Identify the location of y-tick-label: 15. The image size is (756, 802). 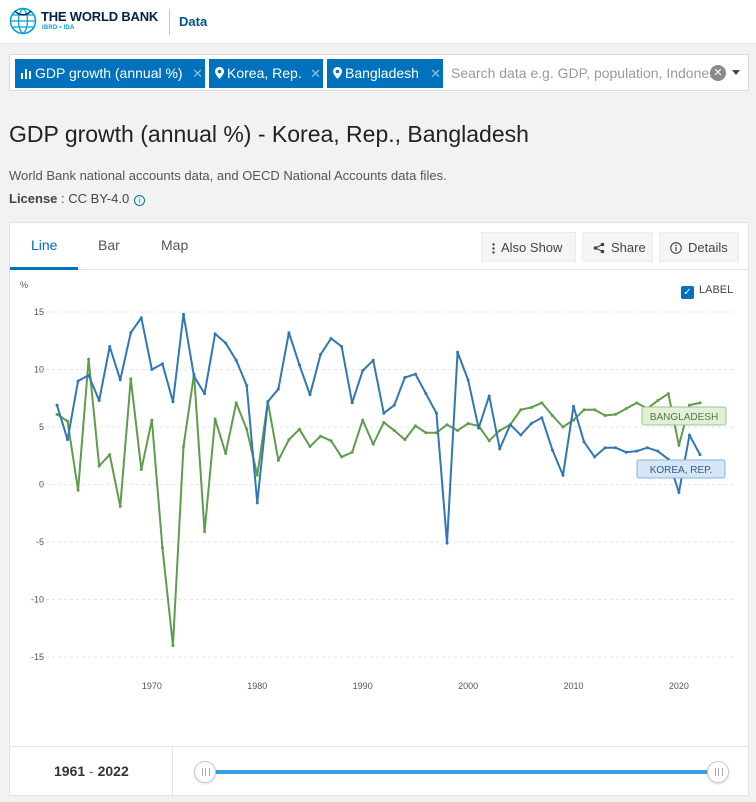
(39, 312).